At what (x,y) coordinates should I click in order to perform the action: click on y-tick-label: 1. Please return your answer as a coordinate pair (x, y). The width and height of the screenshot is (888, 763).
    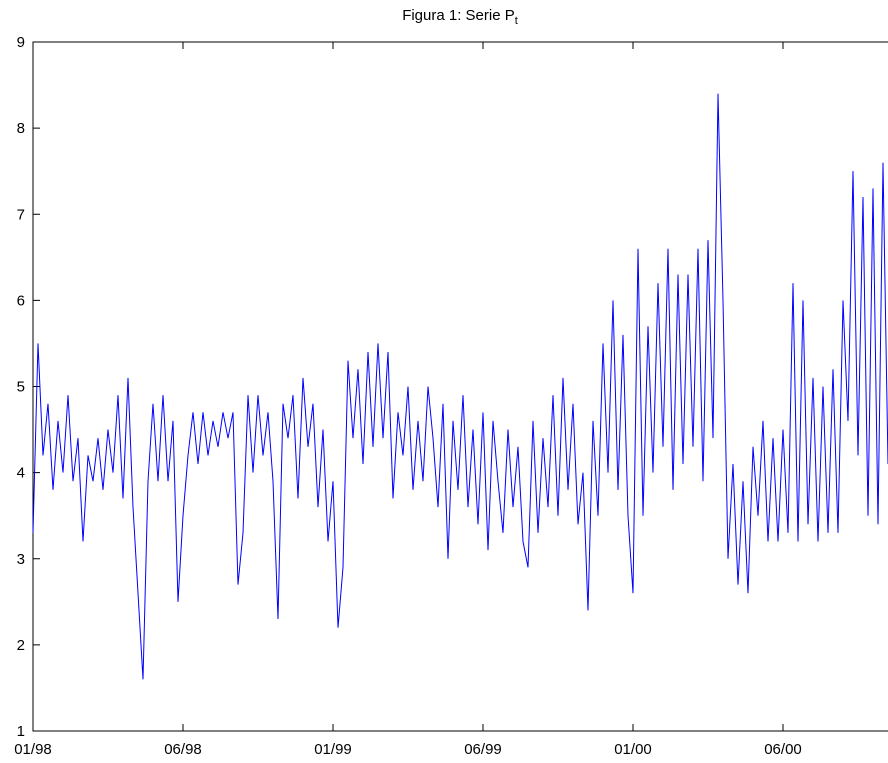
    Looking at the image, I should click on (21, 731).